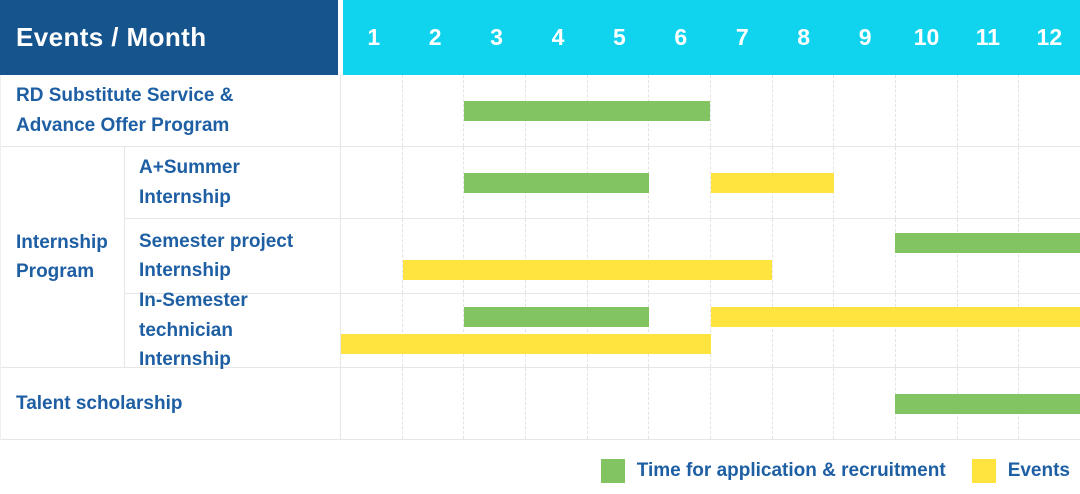 This screenshot has width=1080, height=494. I want to click on legend-item-event: Events, so click(1020, 471).